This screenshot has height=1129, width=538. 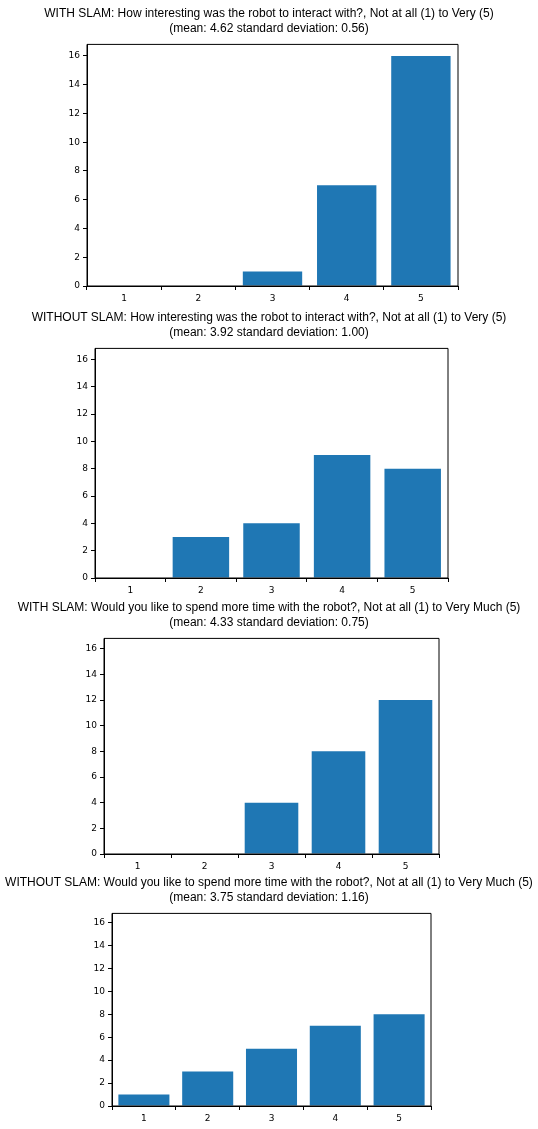 What do you see at coordinates (269, 622) in the screenshot?
I see `chart-subtitle: (mean: 4.33 standard deviation: 0.75)` at bounding box center [269, 622].